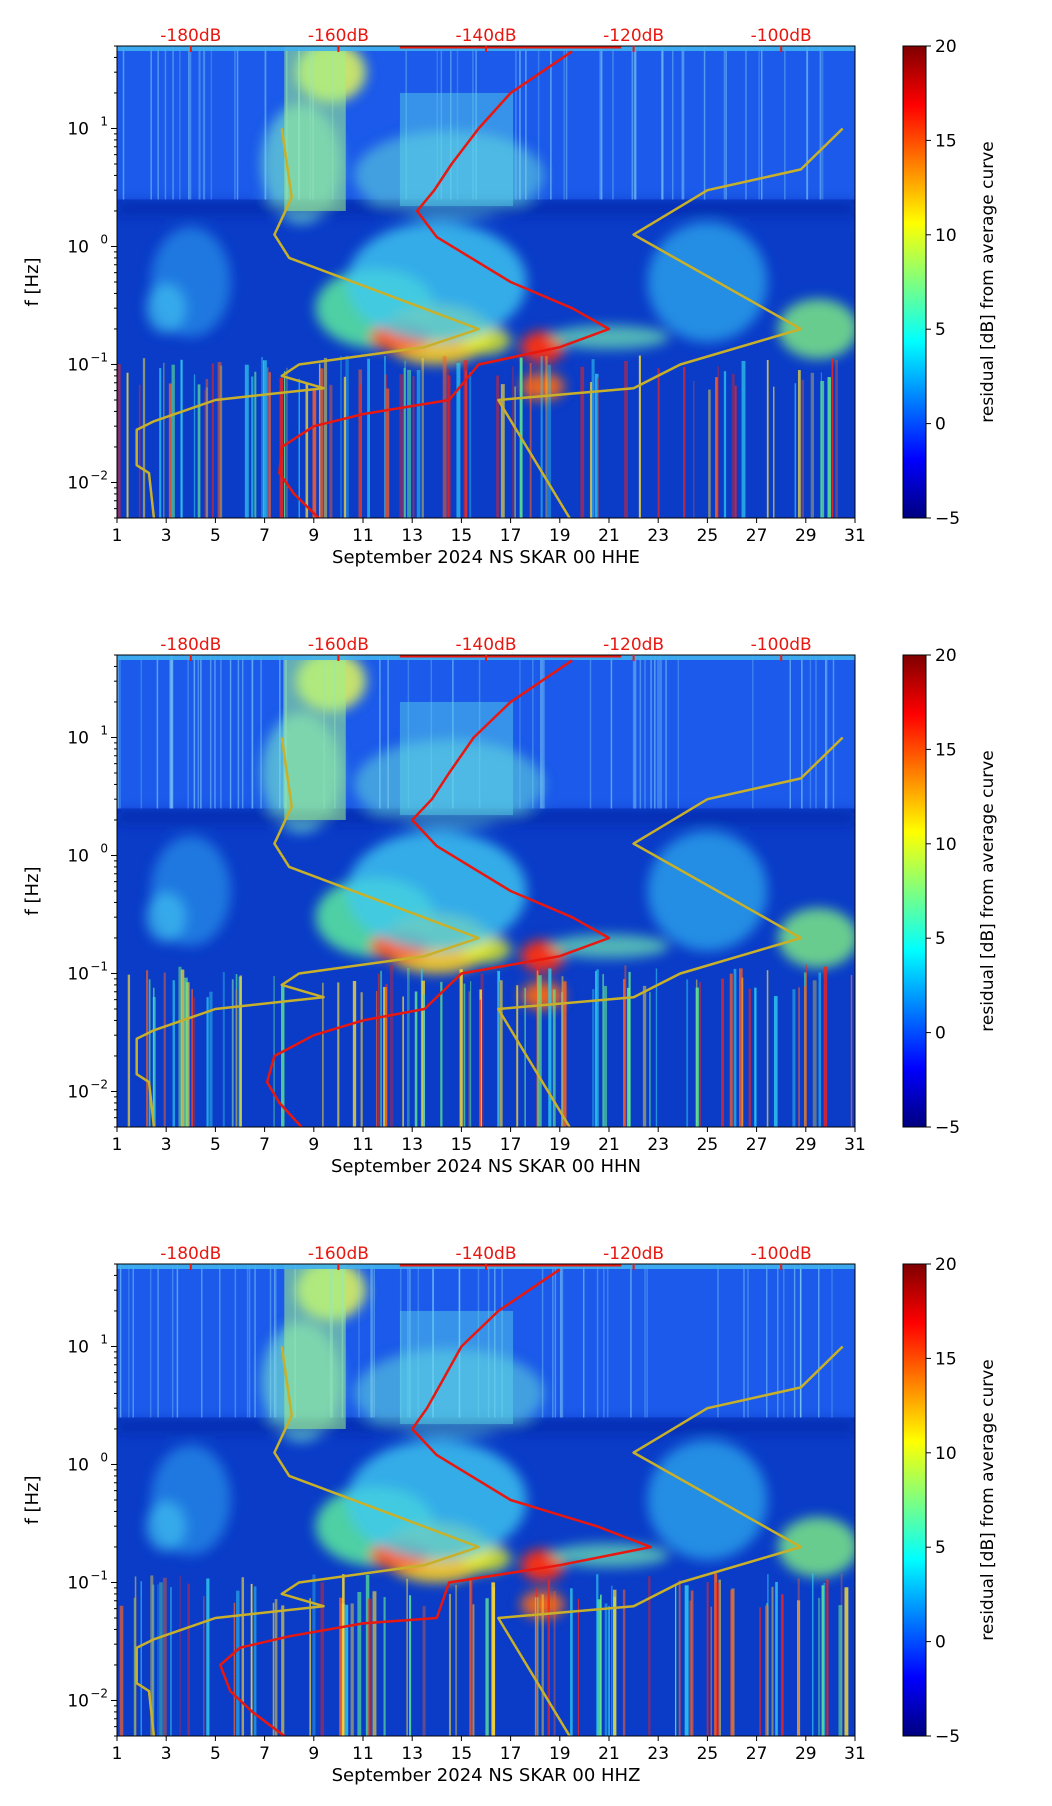 This screenshot has width=1052, height=1806. What do you see at coordinates (486, 557) in the screenshot?
I see `x-axis-label: September 2024 NS SKAR 00 HHE` at bounding box center [486, 557].